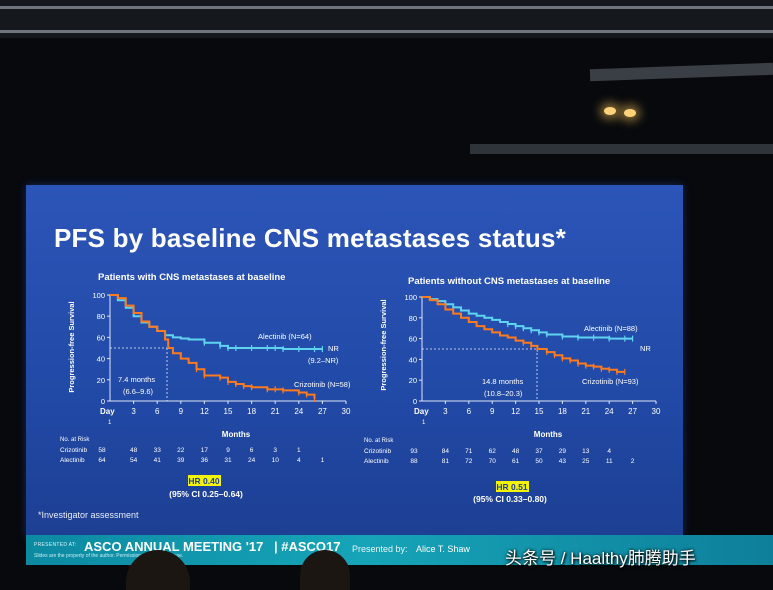 This screenshot has width=773, height=590. I want to click on left-risk-value: 33, so click(158, 450).